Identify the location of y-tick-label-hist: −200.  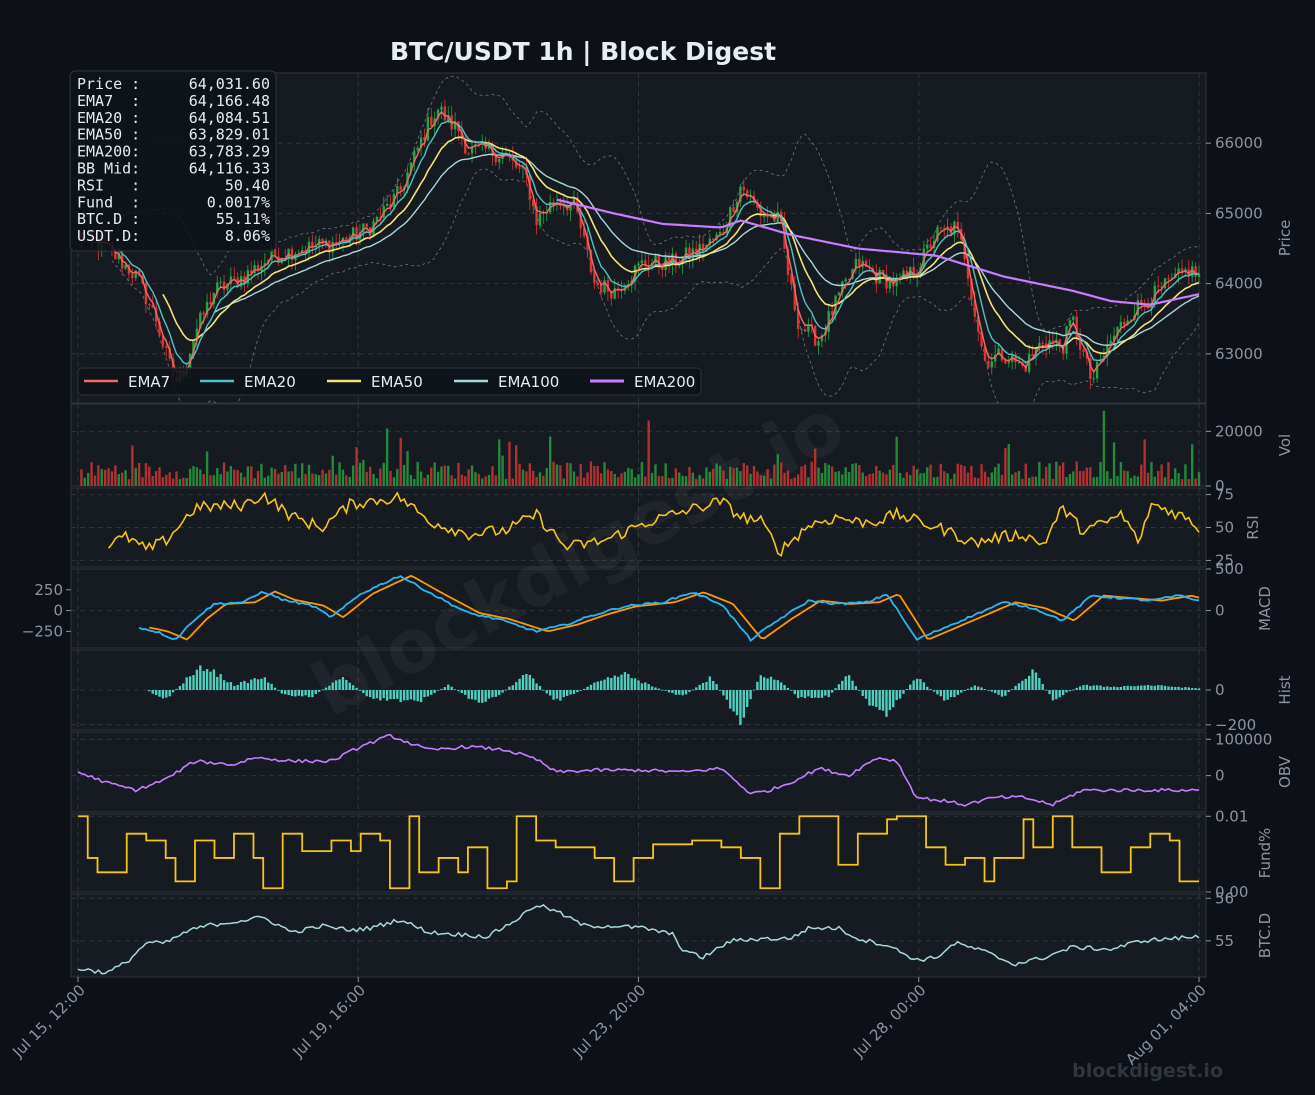
(1235, 725).